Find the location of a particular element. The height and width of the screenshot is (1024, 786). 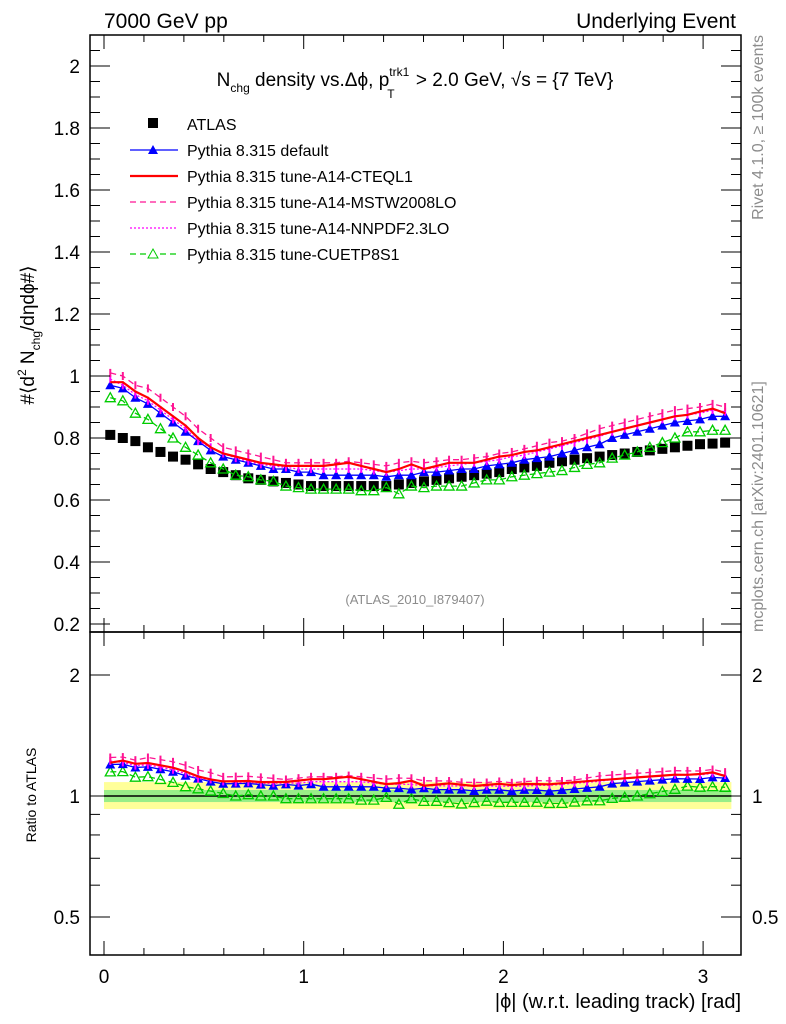

ratio-series-4-line is located at coordinates (418, 787).